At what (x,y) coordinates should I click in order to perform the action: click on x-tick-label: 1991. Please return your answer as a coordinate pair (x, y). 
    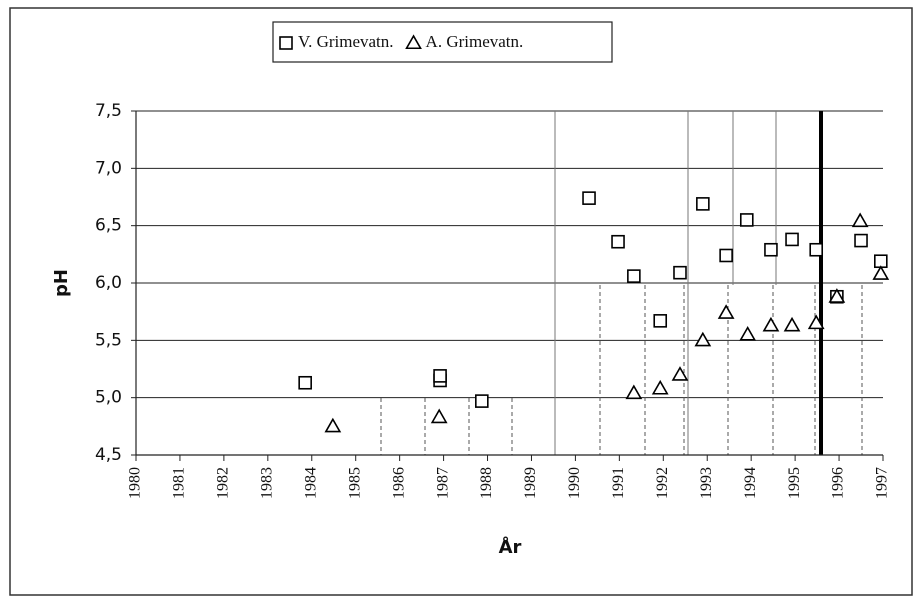
    Looking at the image, I should click on (618, 483).